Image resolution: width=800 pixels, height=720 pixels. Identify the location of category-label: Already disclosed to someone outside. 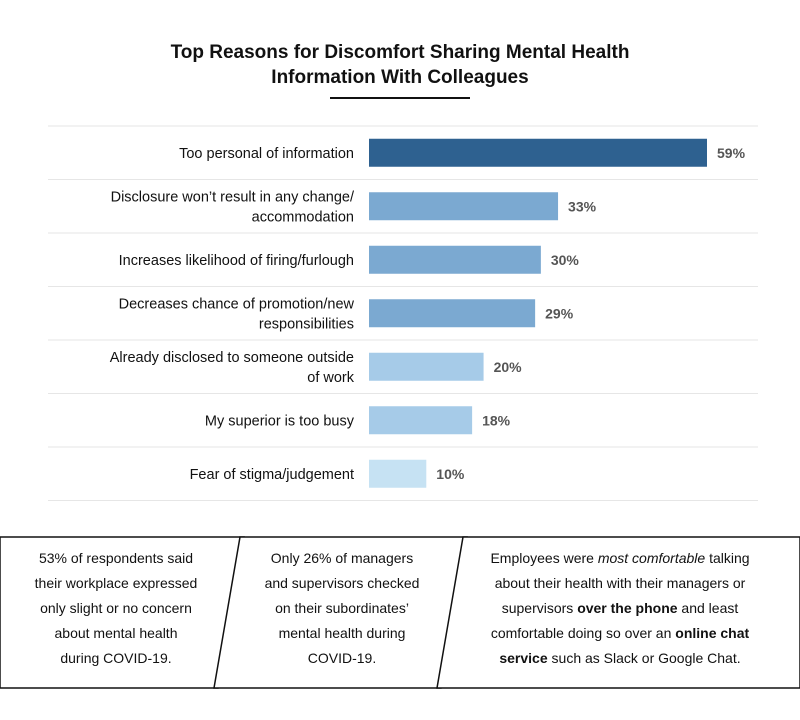
(232, 358).